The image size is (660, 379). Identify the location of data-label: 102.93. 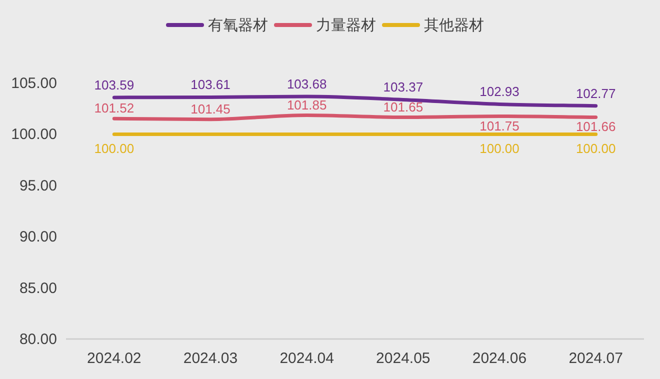
(500, 92).